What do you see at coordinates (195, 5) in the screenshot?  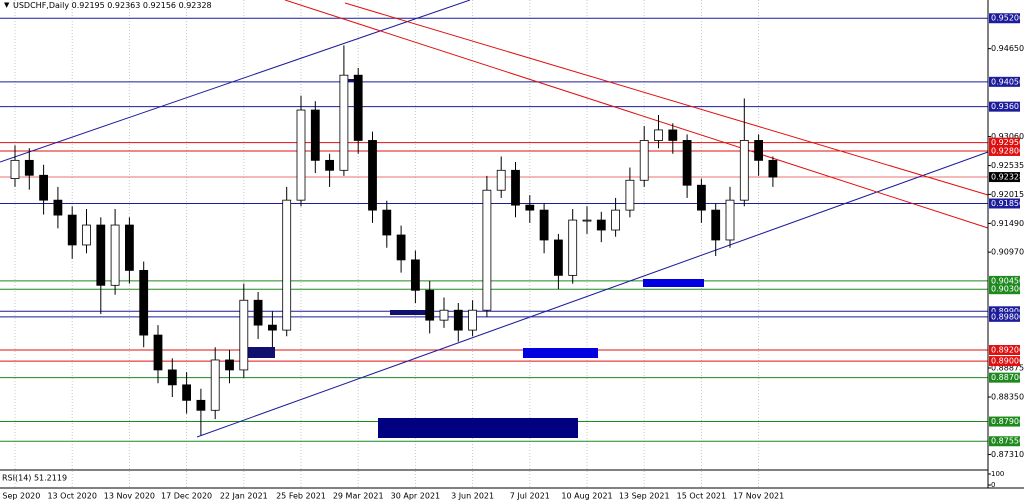 I see `quote: 0.92328` at bounding box center [195, 5].